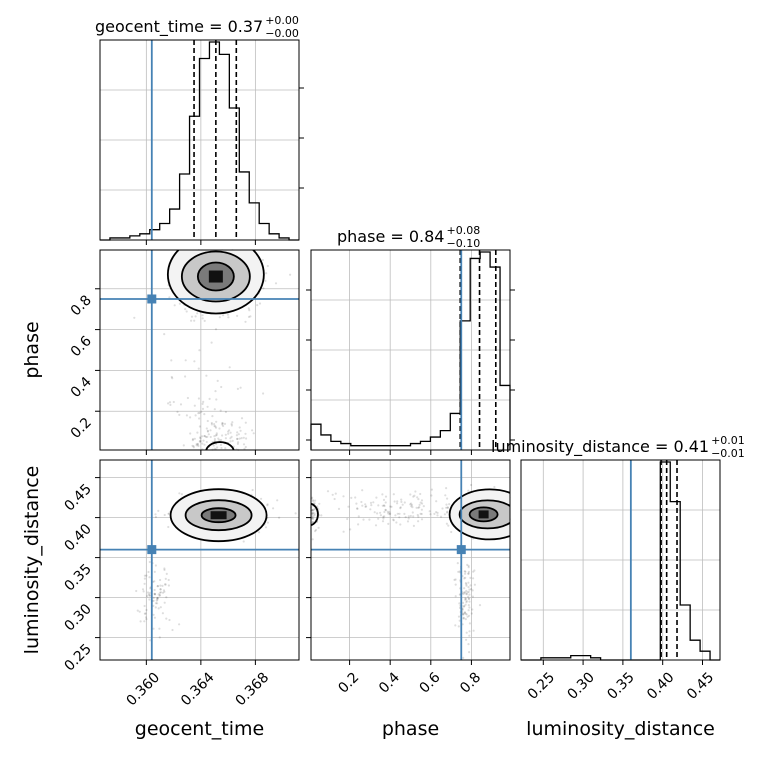  What do you see at coordinates (152, 299) in the screenshot?
I see `truth-marker` at bounding box center [152, 299].